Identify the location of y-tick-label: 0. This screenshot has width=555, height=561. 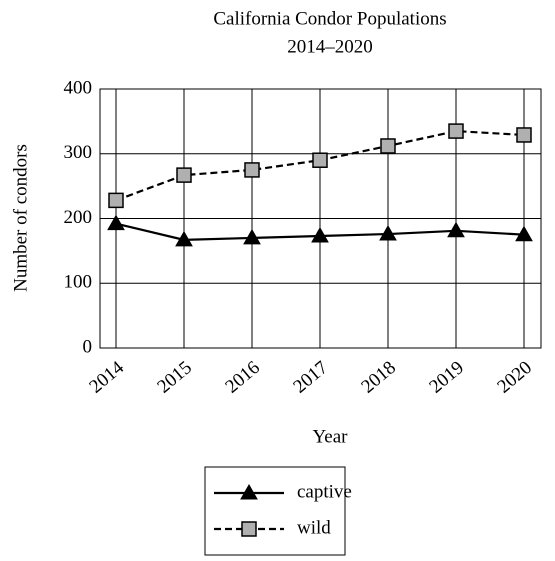
(88, 346).